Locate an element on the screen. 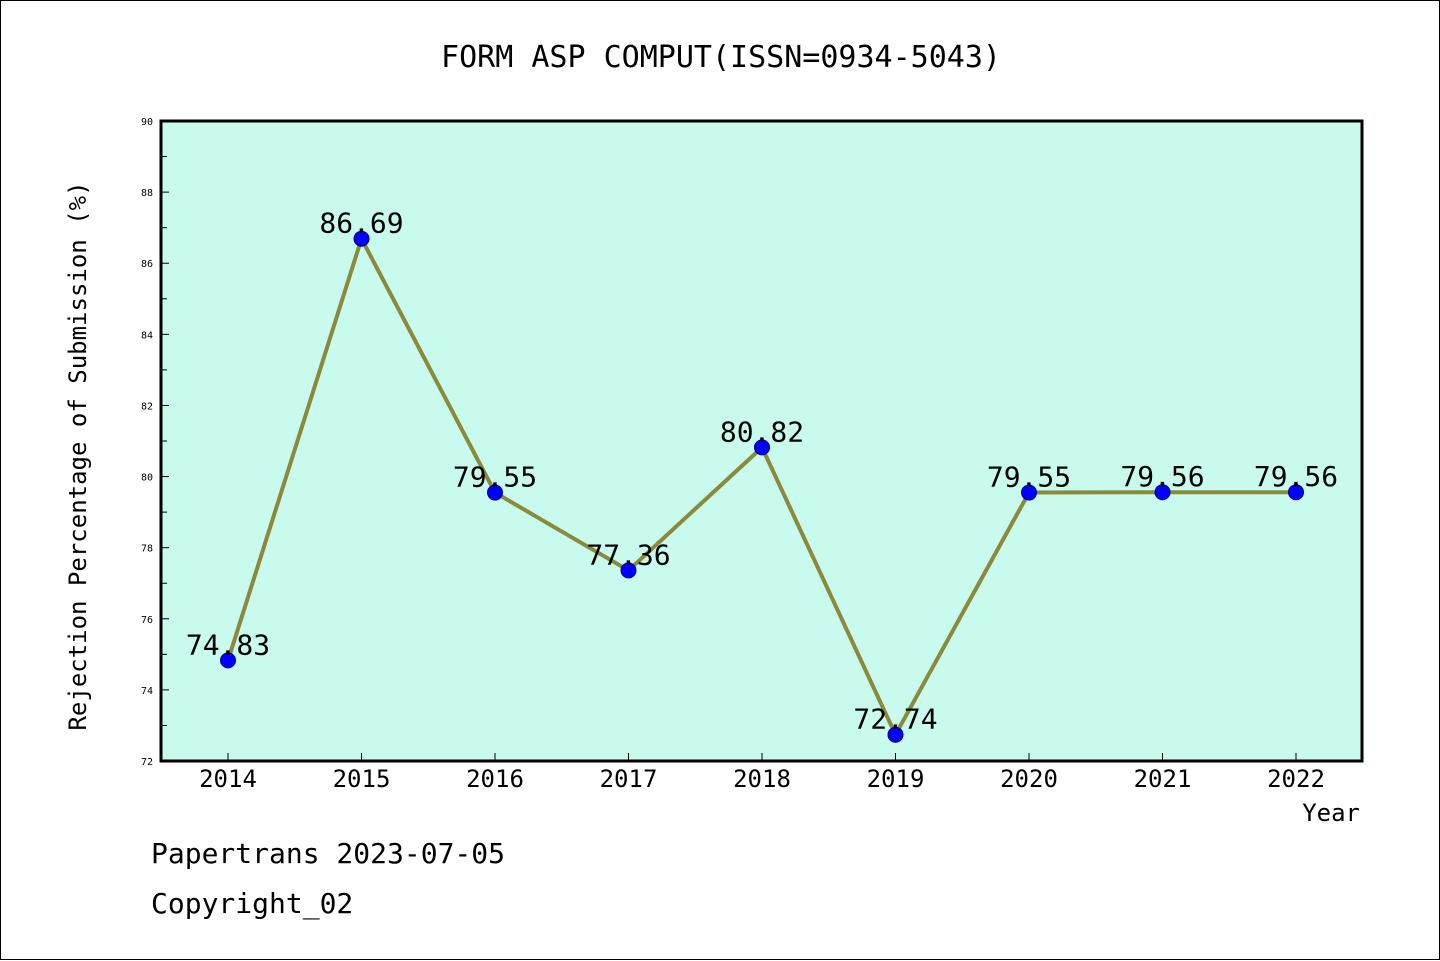  x-tick-label: 2020 is located at coordinates (1029, 779).